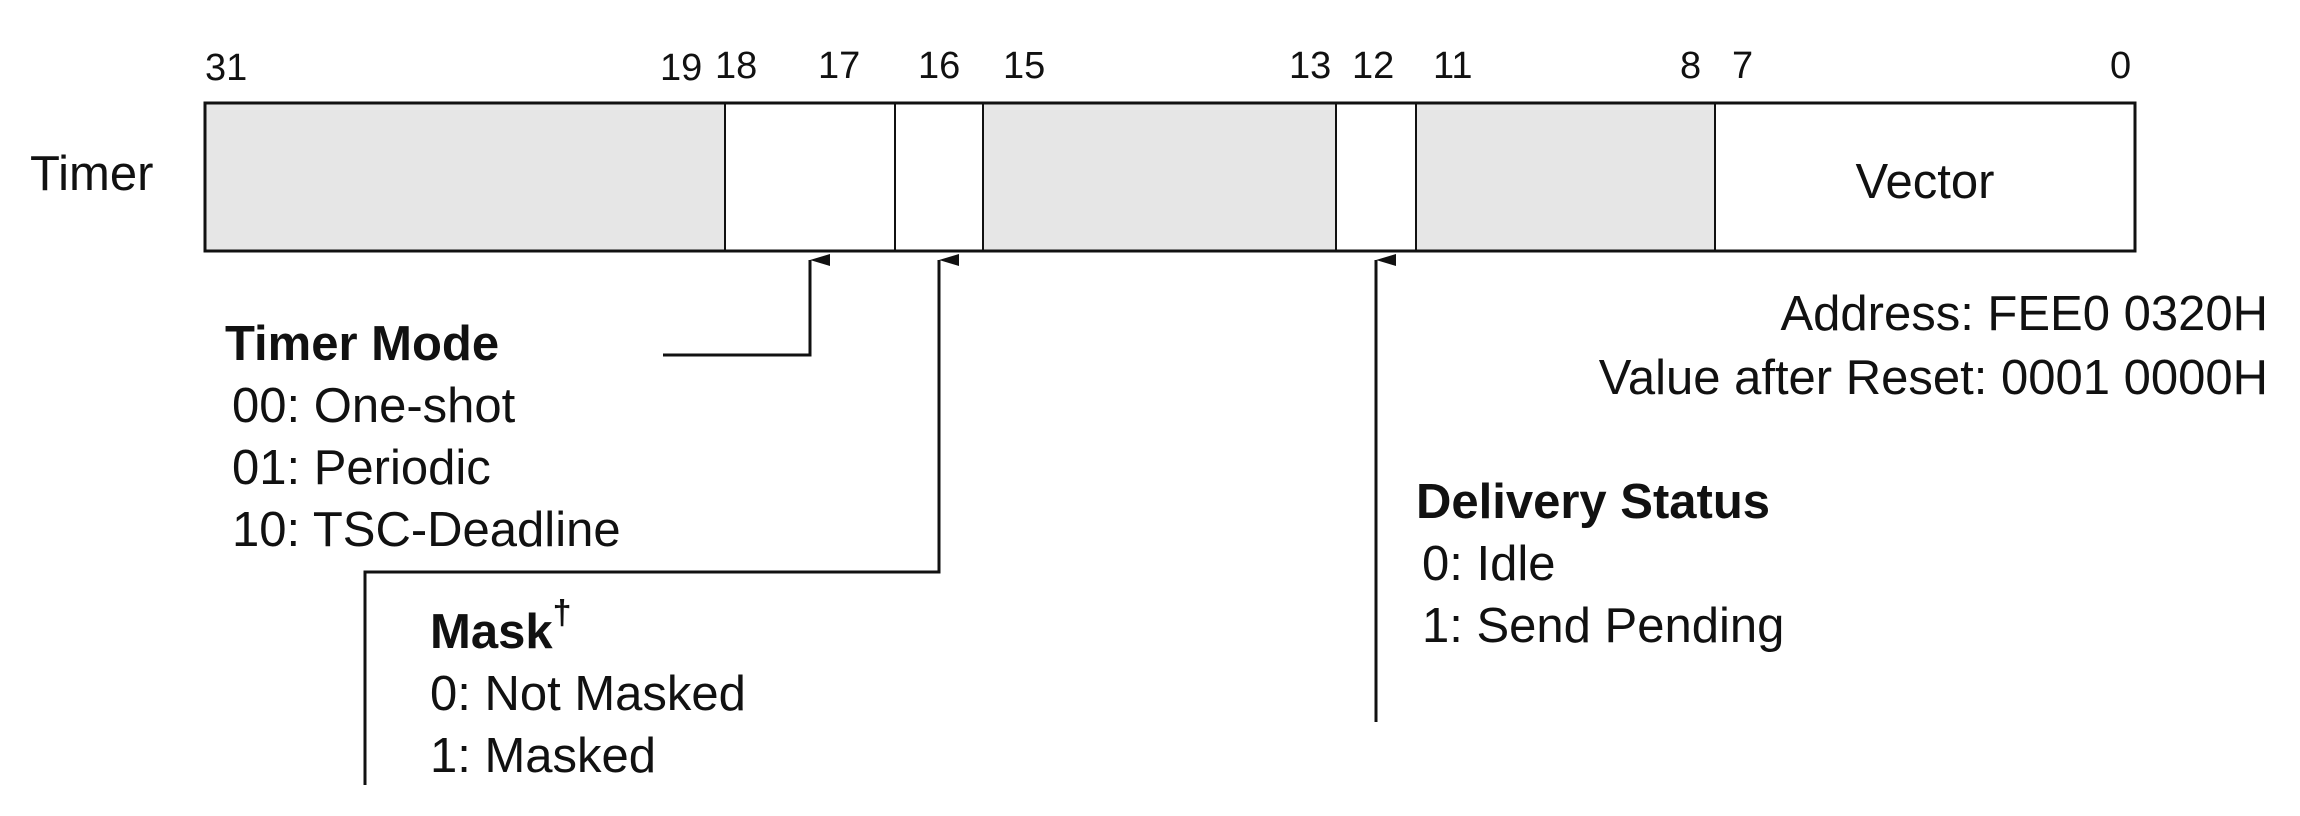  What do you see at coordinates (2024, 314) in the screenshot?
I see `register-address: Address: FEE0 0320H` at bounding box center [2024, 314].